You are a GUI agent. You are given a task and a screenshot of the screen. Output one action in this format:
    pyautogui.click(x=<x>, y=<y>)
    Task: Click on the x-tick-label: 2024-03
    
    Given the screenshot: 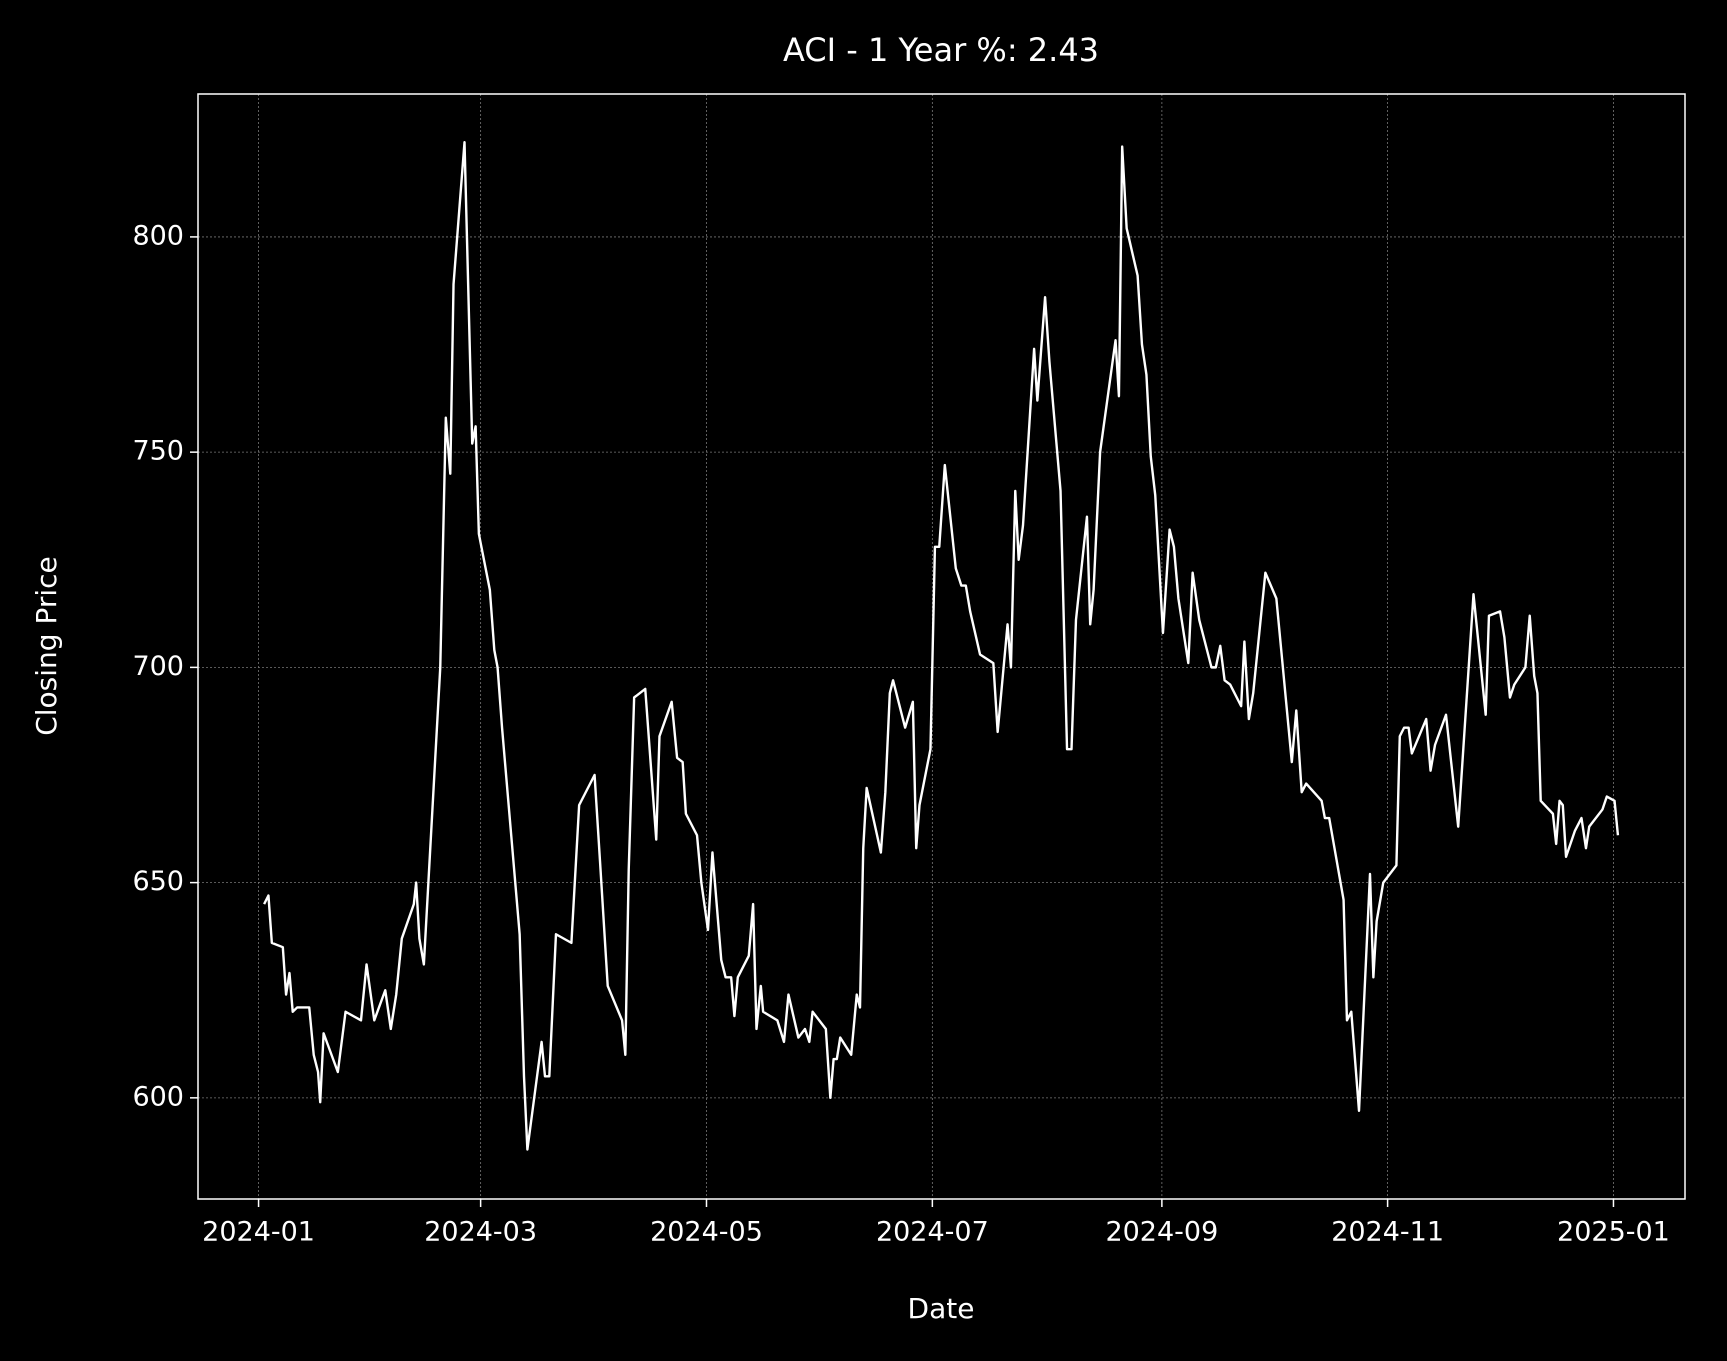 What is the action you would take?
    pyautogui.click(x=480, y=1232)
    